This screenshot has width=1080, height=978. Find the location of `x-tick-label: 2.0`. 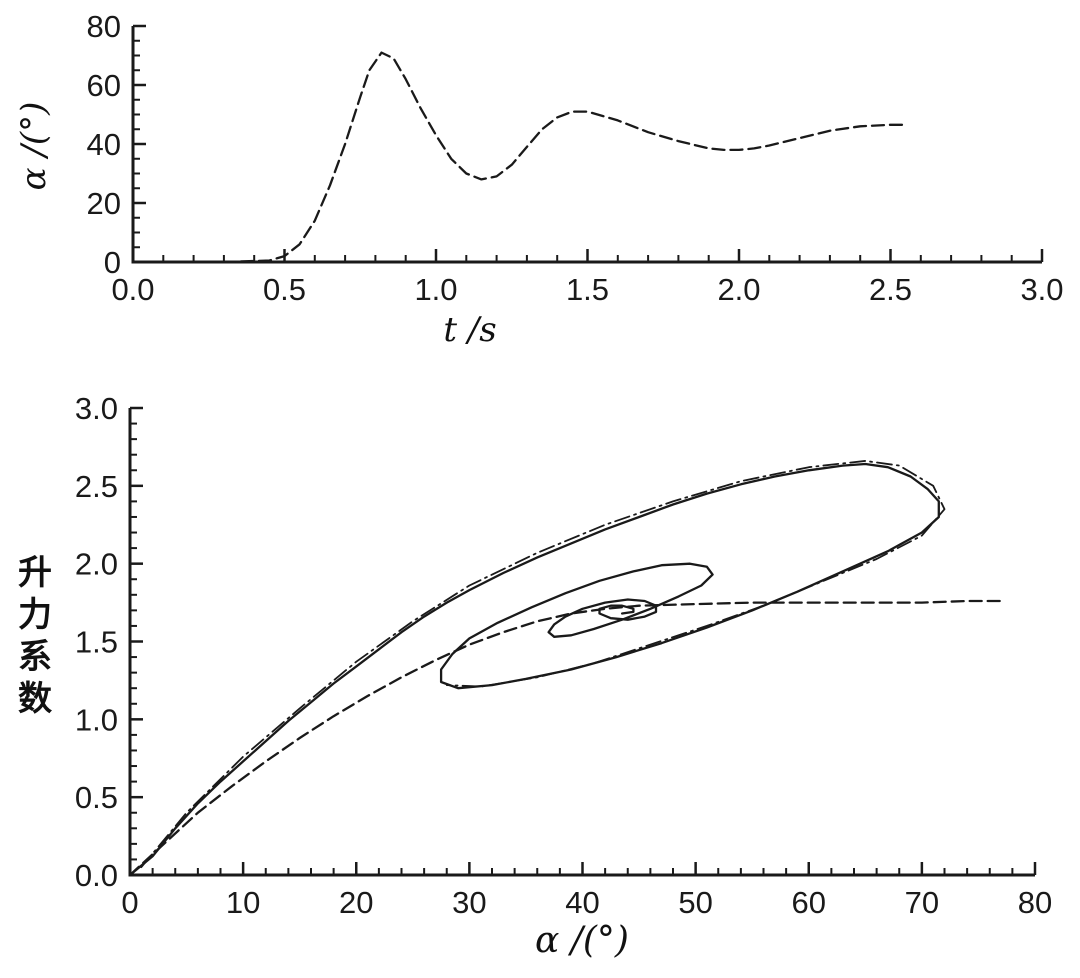

x-tick-label: 2.0 is located at coordinates (738, 289).